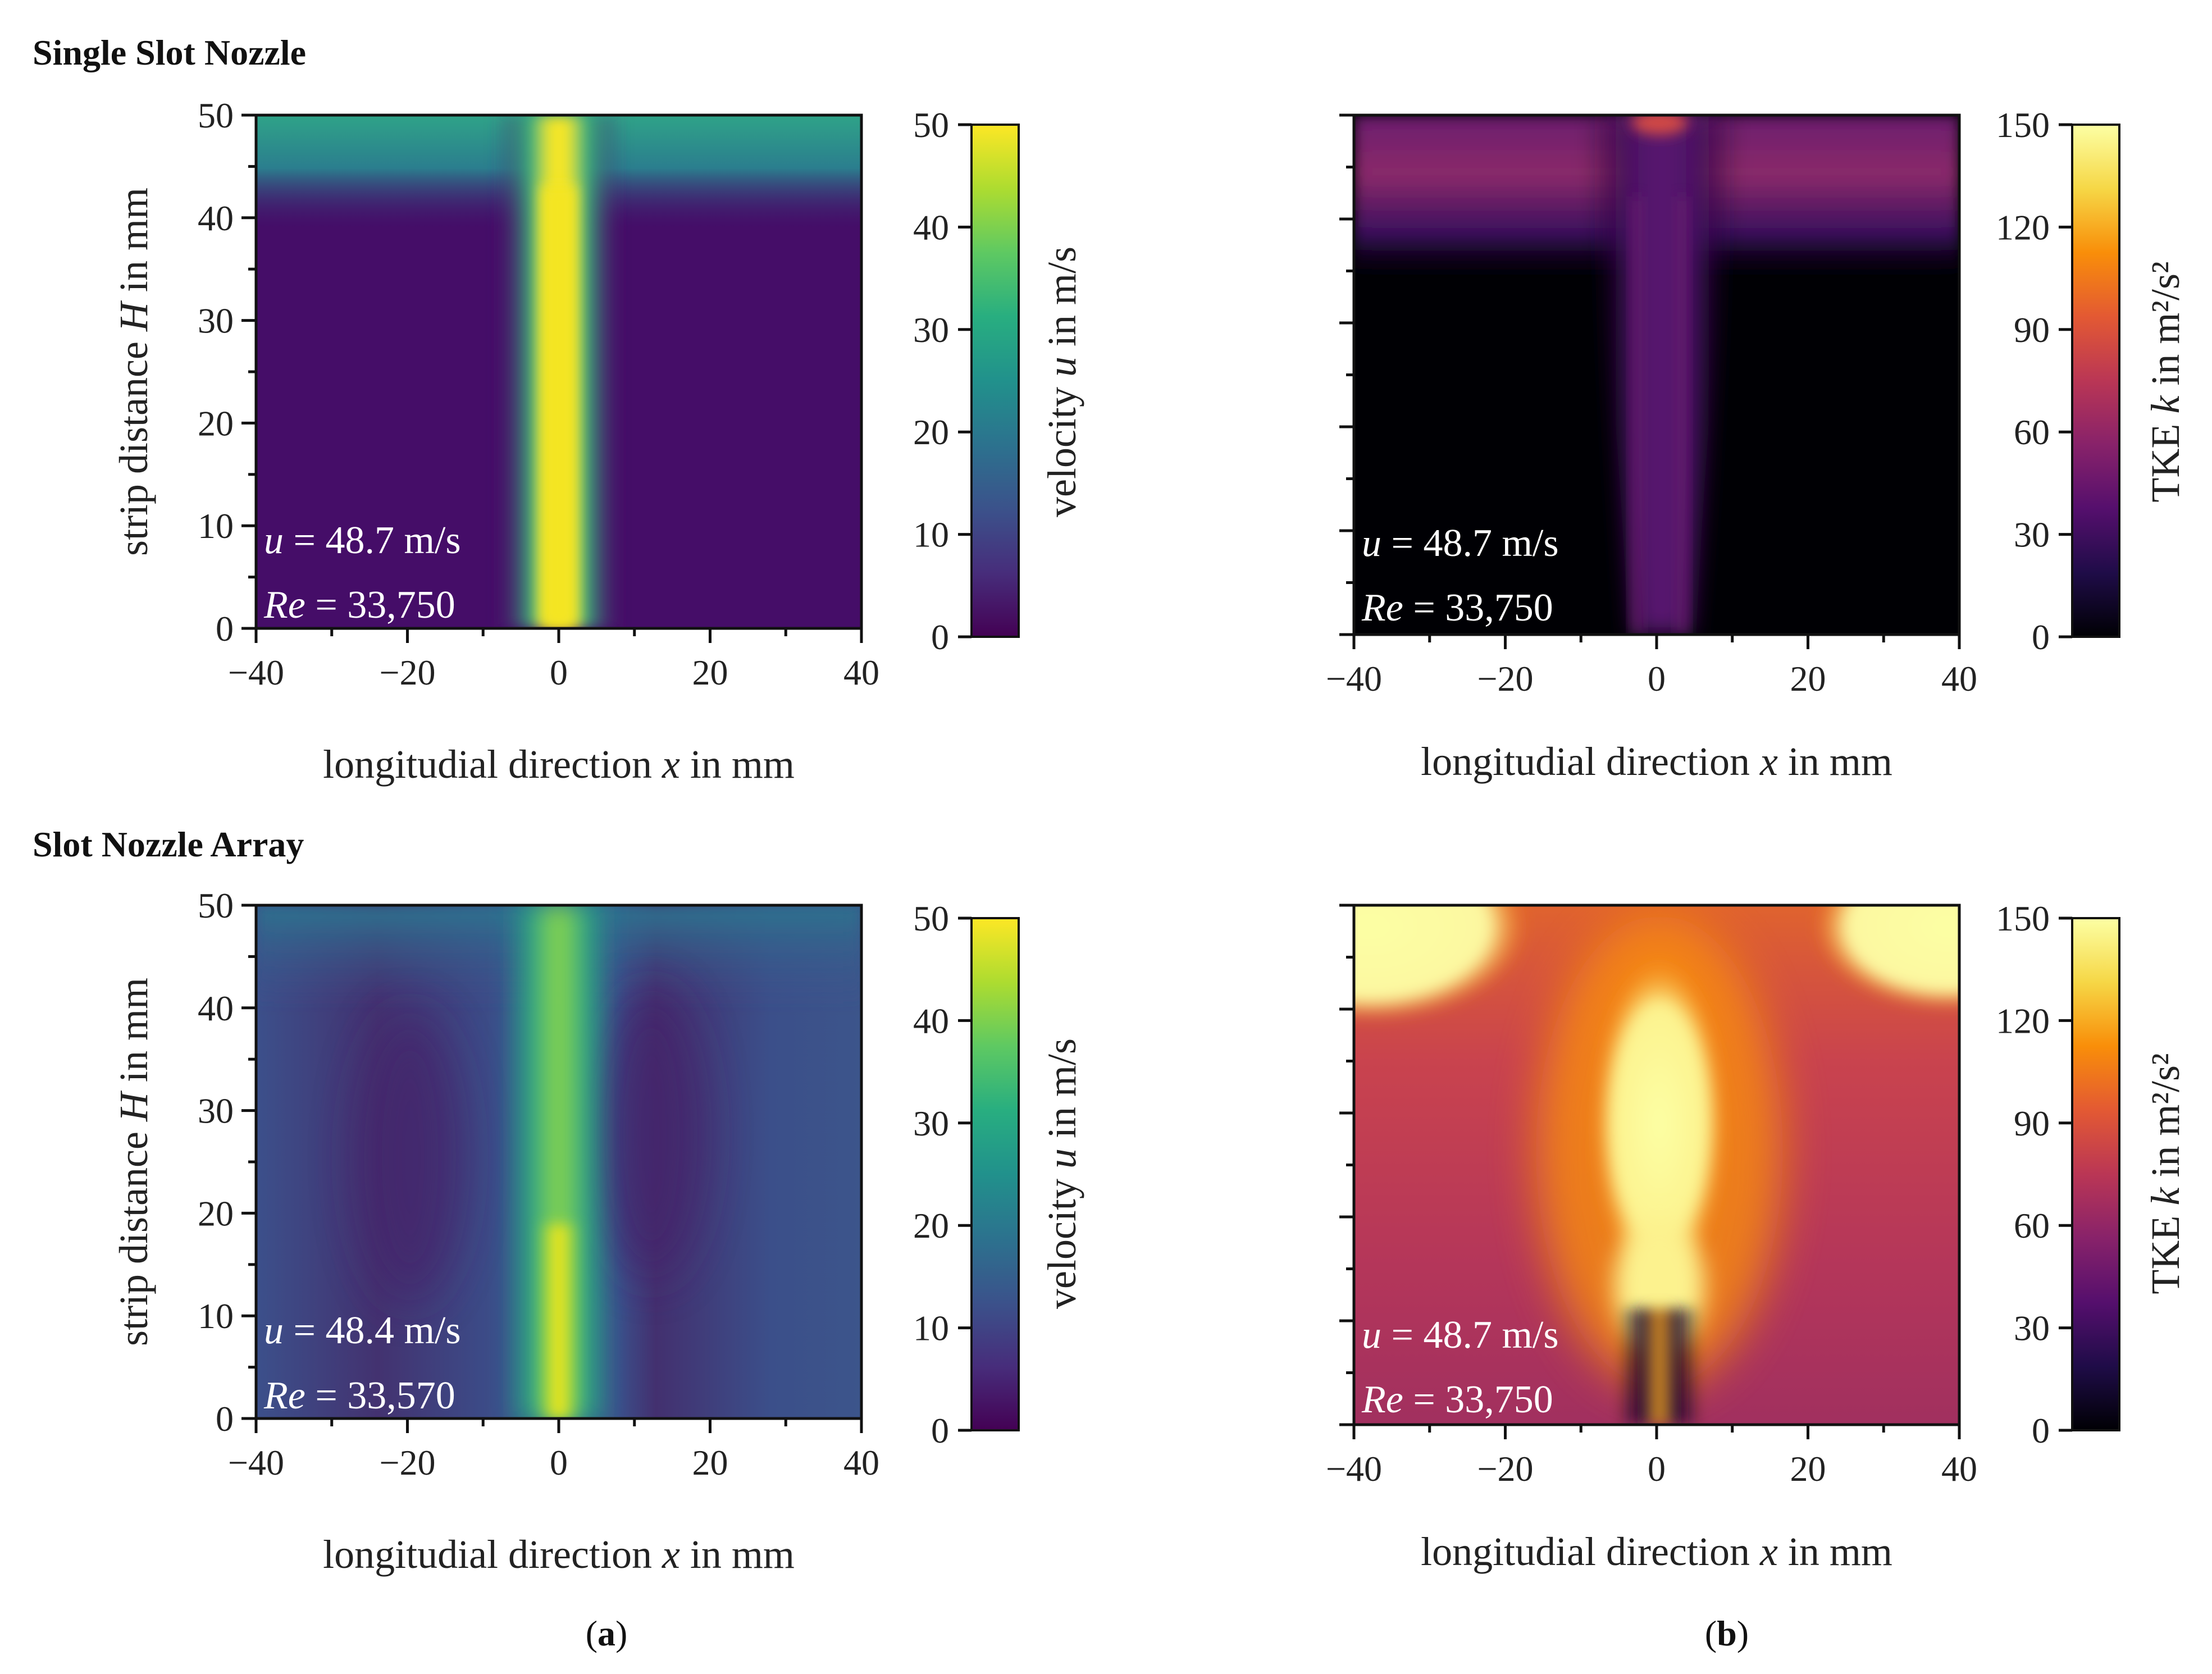 This screenshot has width=2212, height=1674. What do you see at coordinates (995, 1174) in the screenshot?
I see `colorbar-velocity-array` at bounding box center [995, 1174].